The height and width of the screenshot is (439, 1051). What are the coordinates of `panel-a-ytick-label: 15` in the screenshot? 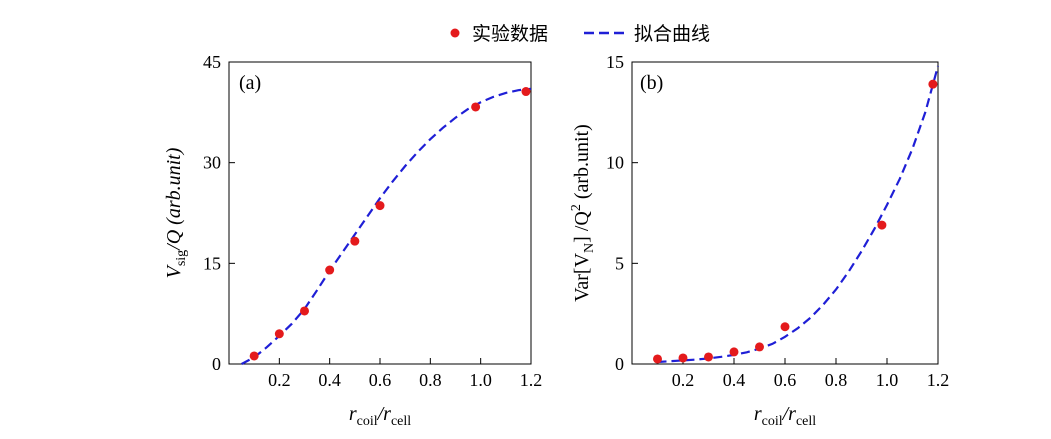 It's located at (212, 263).